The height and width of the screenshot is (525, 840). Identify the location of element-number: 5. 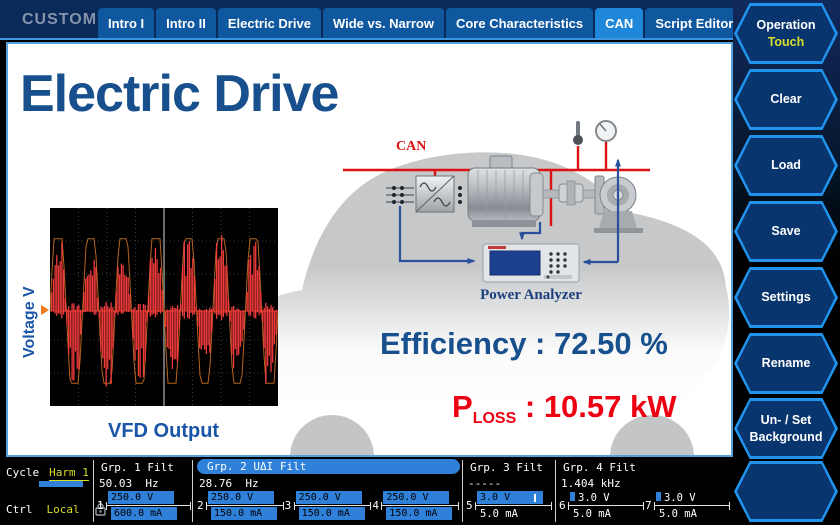
(469, 505).